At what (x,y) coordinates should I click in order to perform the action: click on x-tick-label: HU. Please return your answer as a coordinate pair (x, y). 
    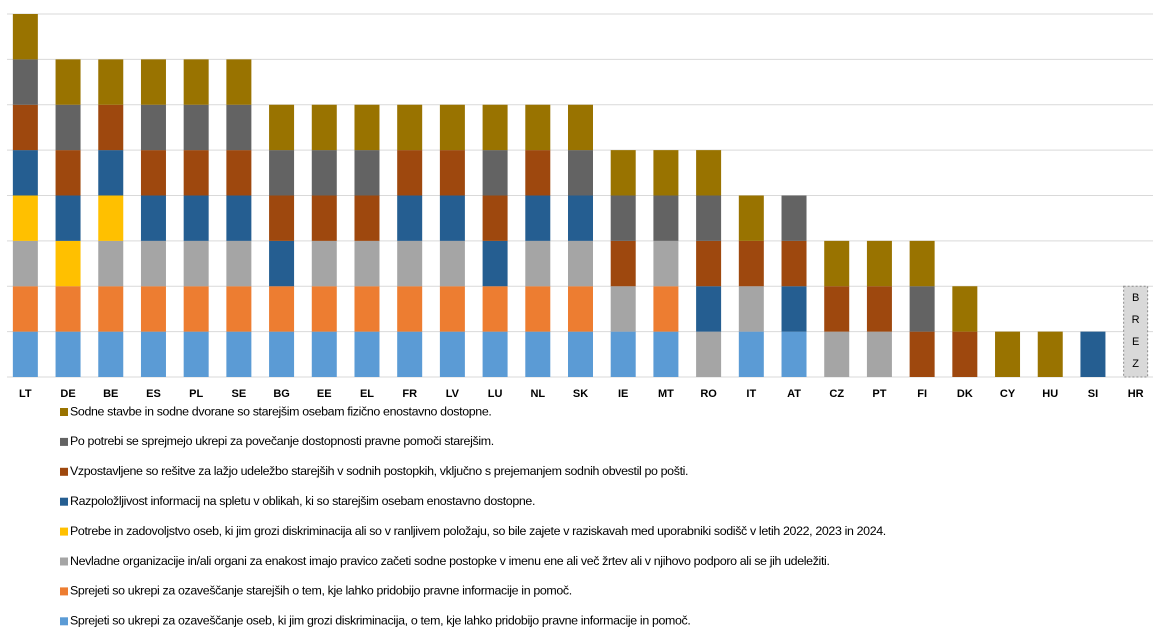
    Looking at the image, I should click on (1050, 394).